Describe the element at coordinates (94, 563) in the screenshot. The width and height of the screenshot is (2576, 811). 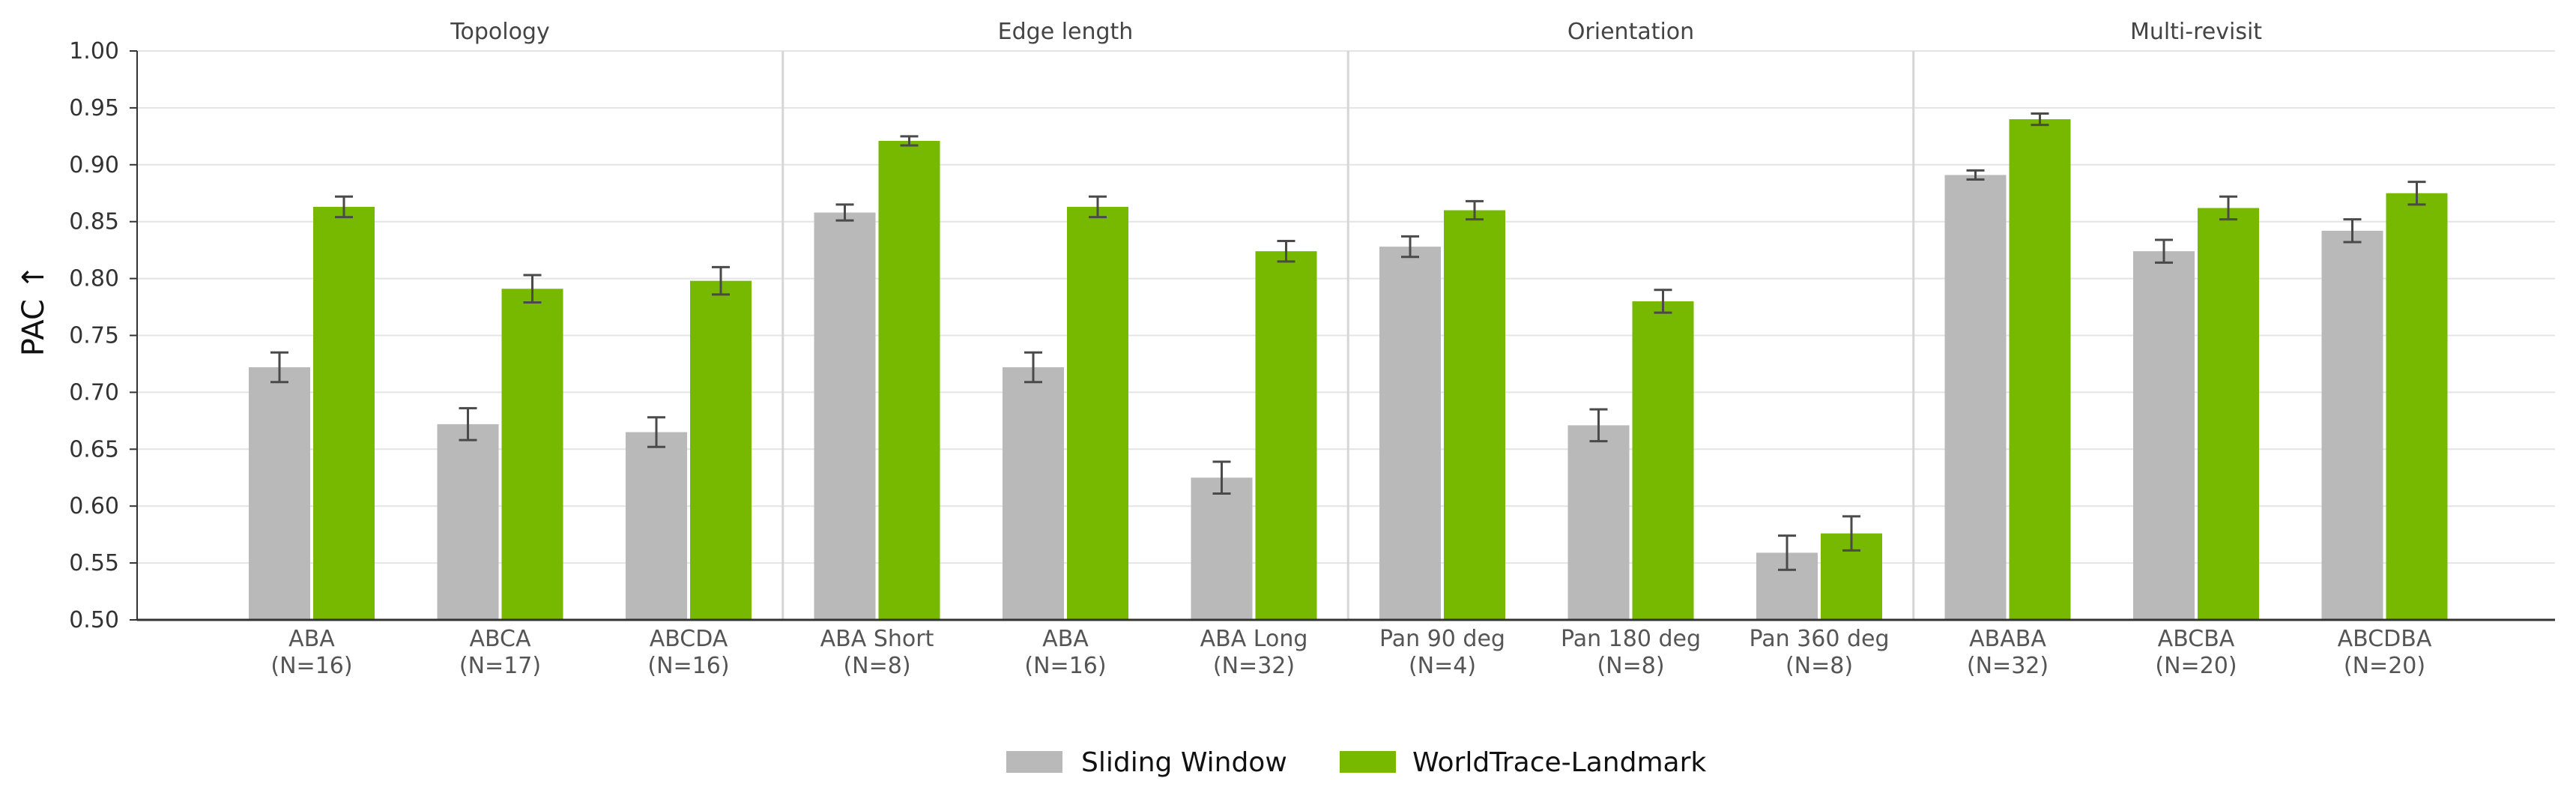
I see `y-tick-label: 0.55` at that location.